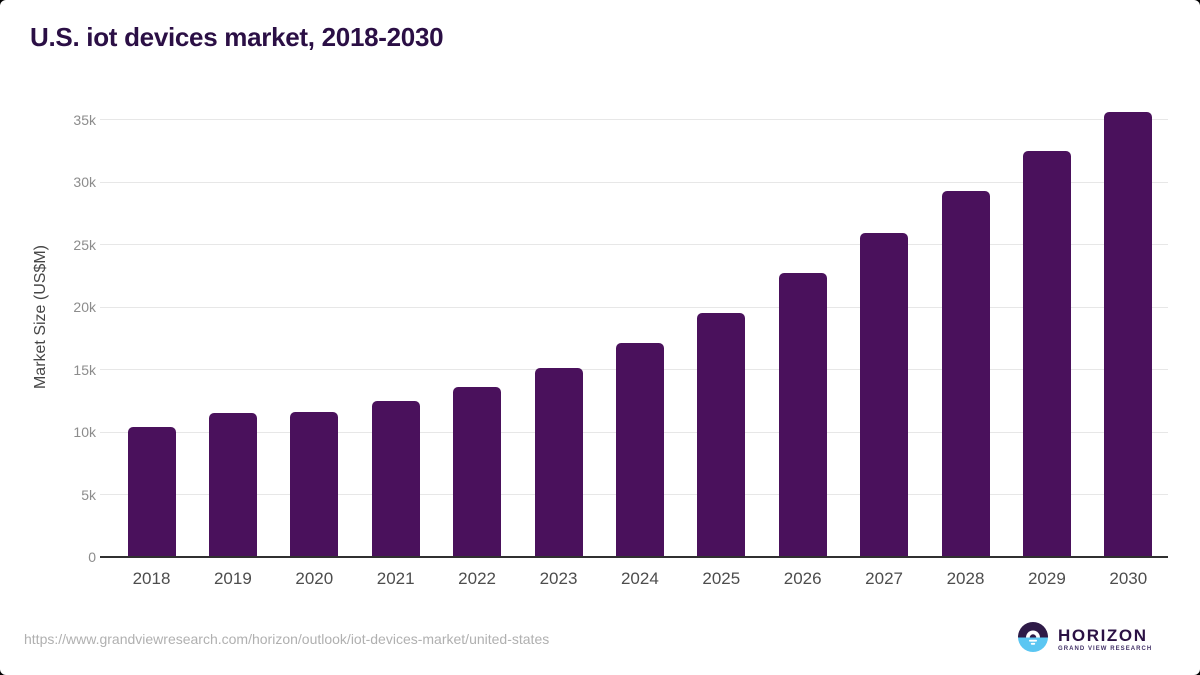 This screenshot has height=675, width=1200. Describe the element at coordinates (634, 182) in the screenshot. I see `gridline-30k` at that location.